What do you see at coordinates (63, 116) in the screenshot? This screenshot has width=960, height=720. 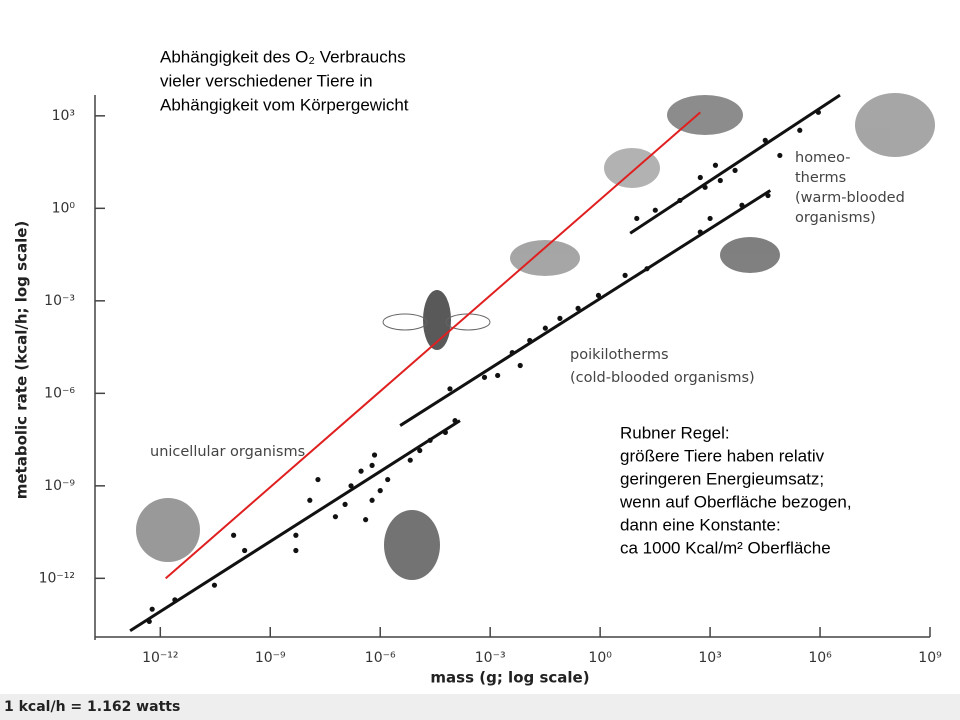 I see `y-tick-label: 10³` at bounding box center [63, 116].